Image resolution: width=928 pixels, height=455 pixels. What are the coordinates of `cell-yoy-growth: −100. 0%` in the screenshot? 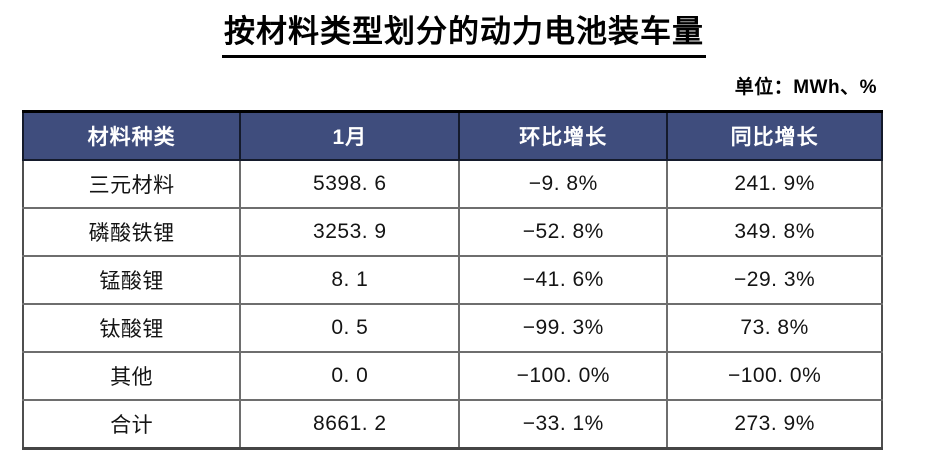 It's located at (774, 376).